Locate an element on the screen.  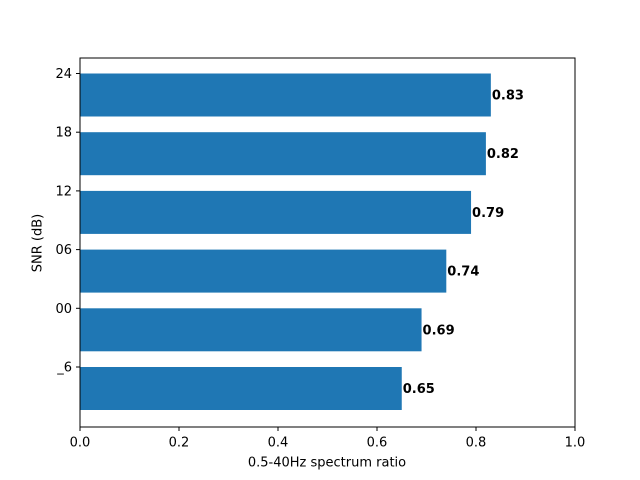
x-axis-label: 0.5-40Hz spectrum ratio is located at coordinates (327, 463).